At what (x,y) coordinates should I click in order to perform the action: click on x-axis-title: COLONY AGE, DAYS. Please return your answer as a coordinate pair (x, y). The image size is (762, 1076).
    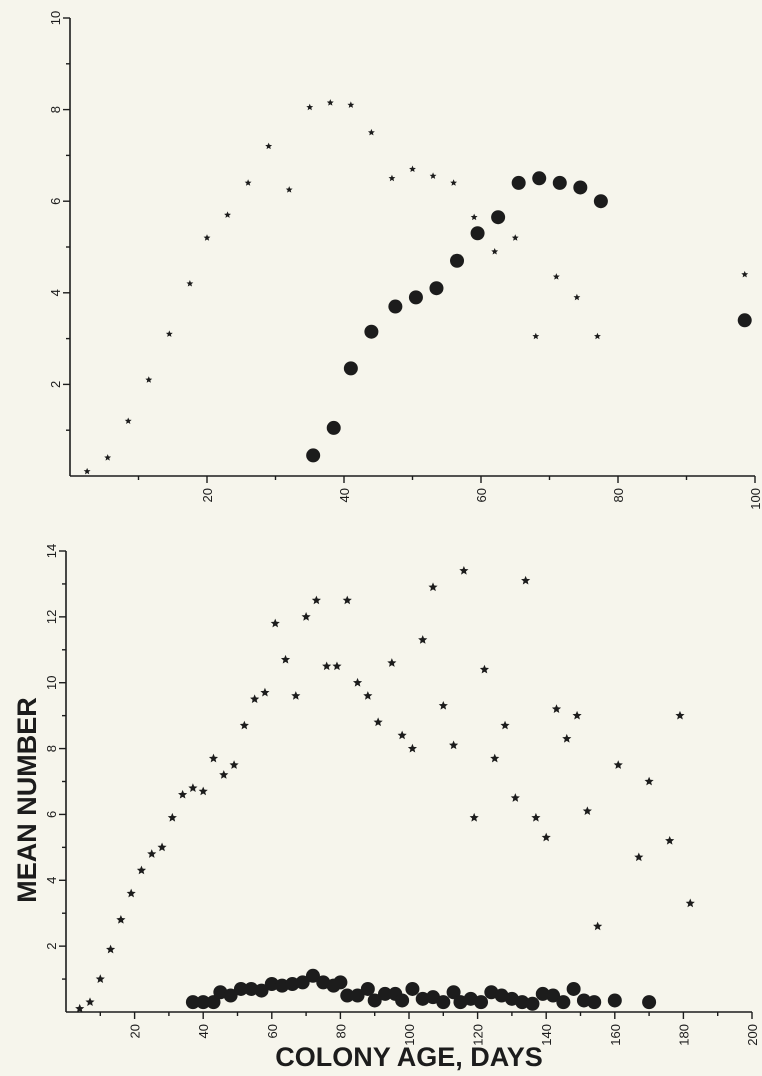
    Looking at the image, I should click on (409, 1057).